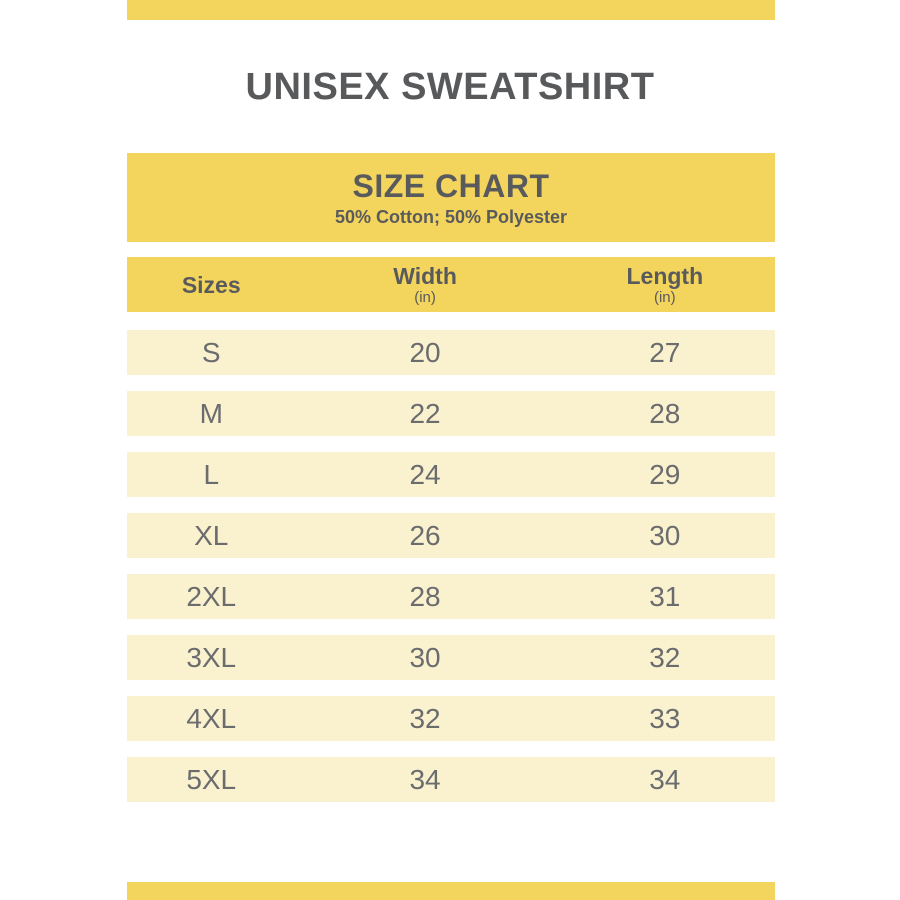  What do you see at coordinates (451, 779) in the screenshot?
I see `table-row: 5XL 34 34` at bounding box center [451, 779].